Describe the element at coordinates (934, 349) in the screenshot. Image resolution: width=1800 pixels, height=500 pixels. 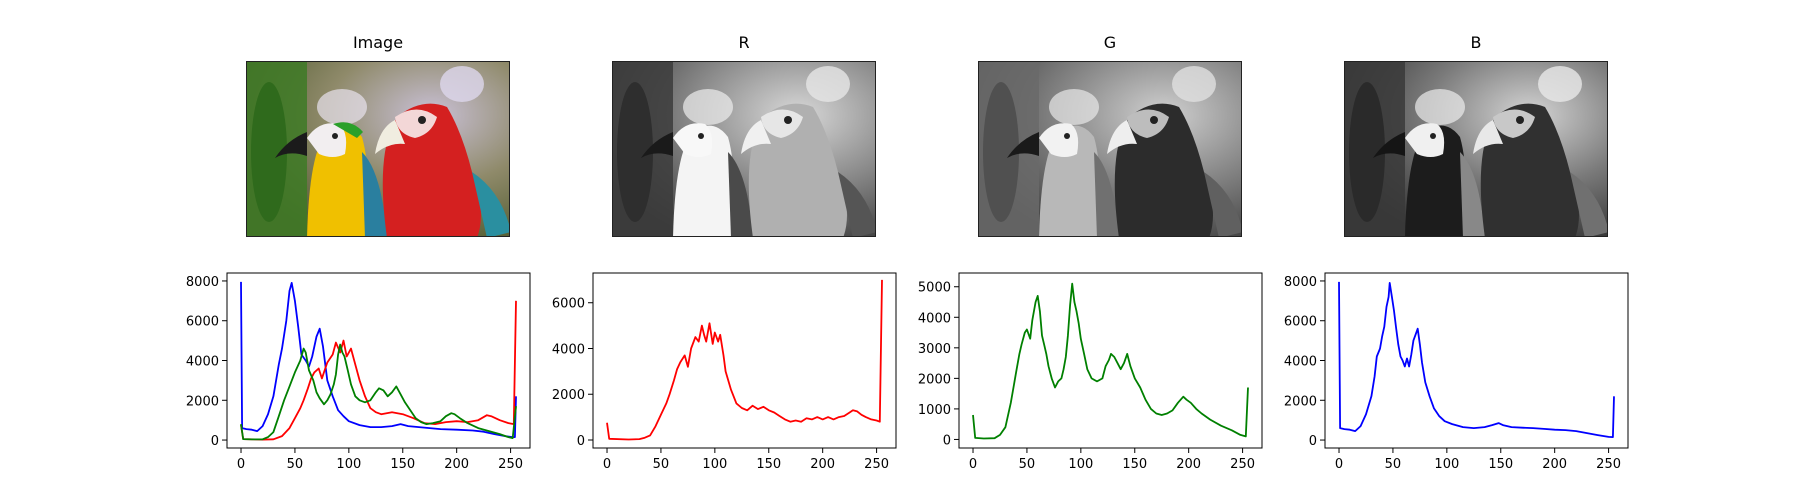
I see `y-tick-label: 3000` at that location.